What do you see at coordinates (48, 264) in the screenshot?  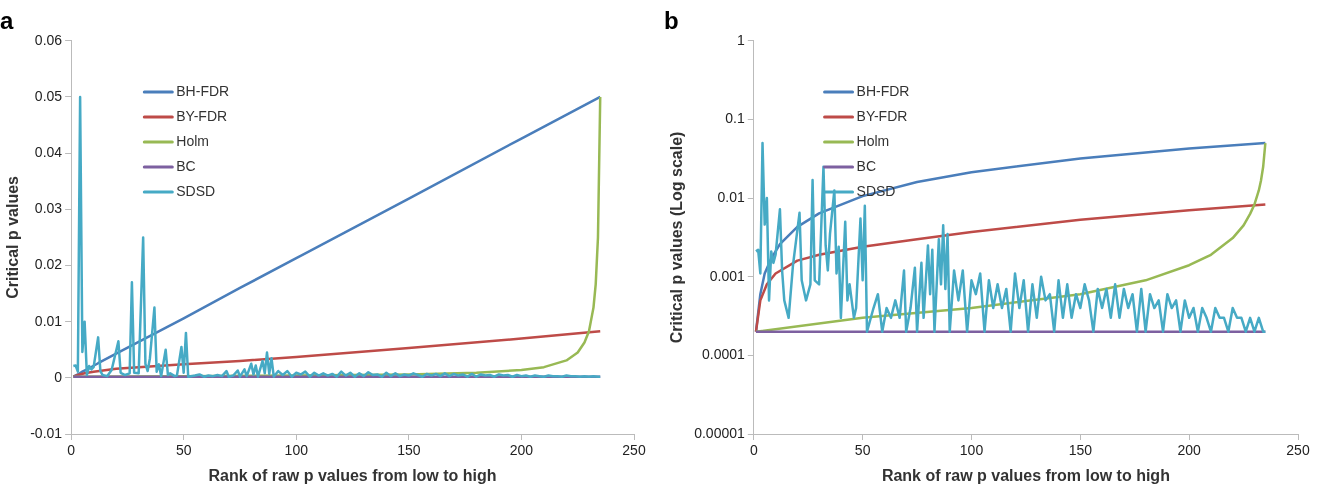 I see `y-tick-label: 0.02` at bounding box center [48, 264].